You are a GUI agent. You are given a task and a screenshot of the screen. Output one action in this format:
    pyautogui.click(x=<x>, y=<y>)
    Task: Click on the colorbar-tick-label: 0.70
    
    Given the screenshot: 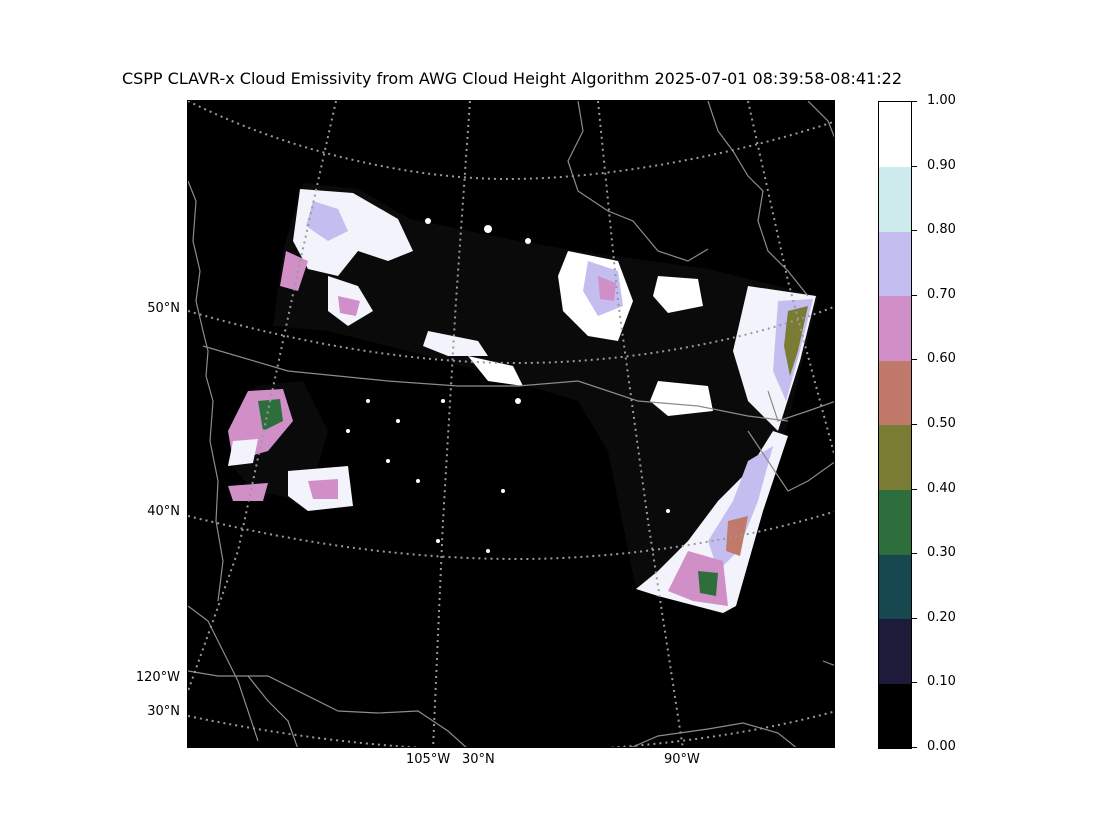 What is the action you would take?
    pyautogui.click(x=941, y=294)
    